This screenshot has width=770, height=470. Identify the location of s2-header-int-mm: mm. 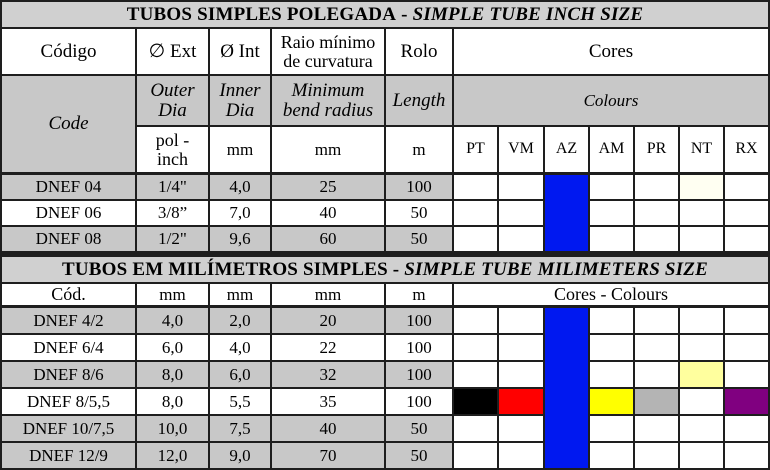
(240, 294).